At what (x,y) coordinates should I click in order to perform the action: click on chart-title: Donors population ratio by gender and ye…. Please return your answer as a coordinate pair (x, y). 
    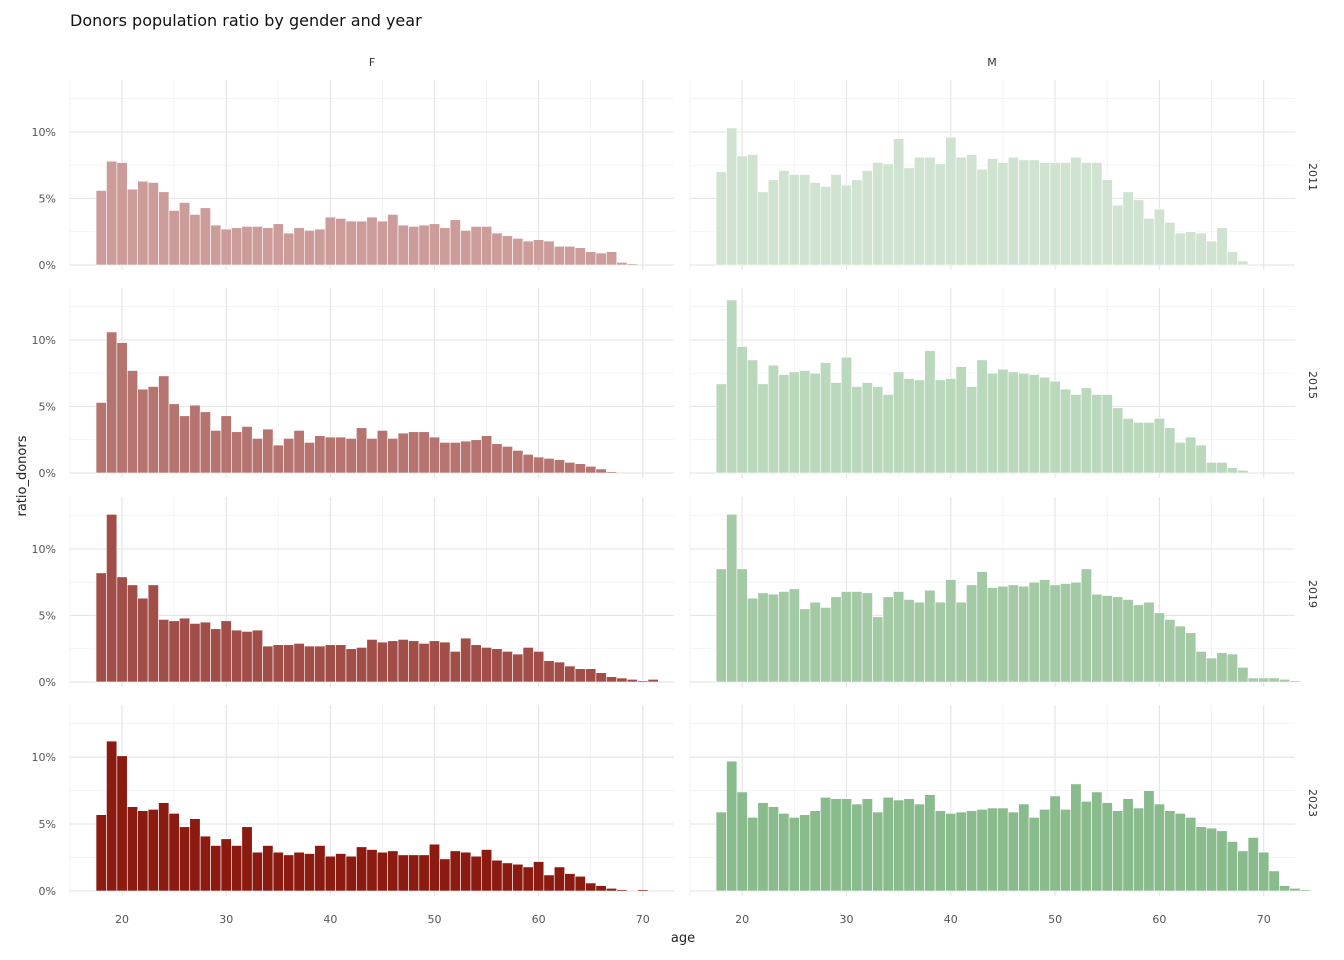
    Looking at the image, I should click on (246, 20).